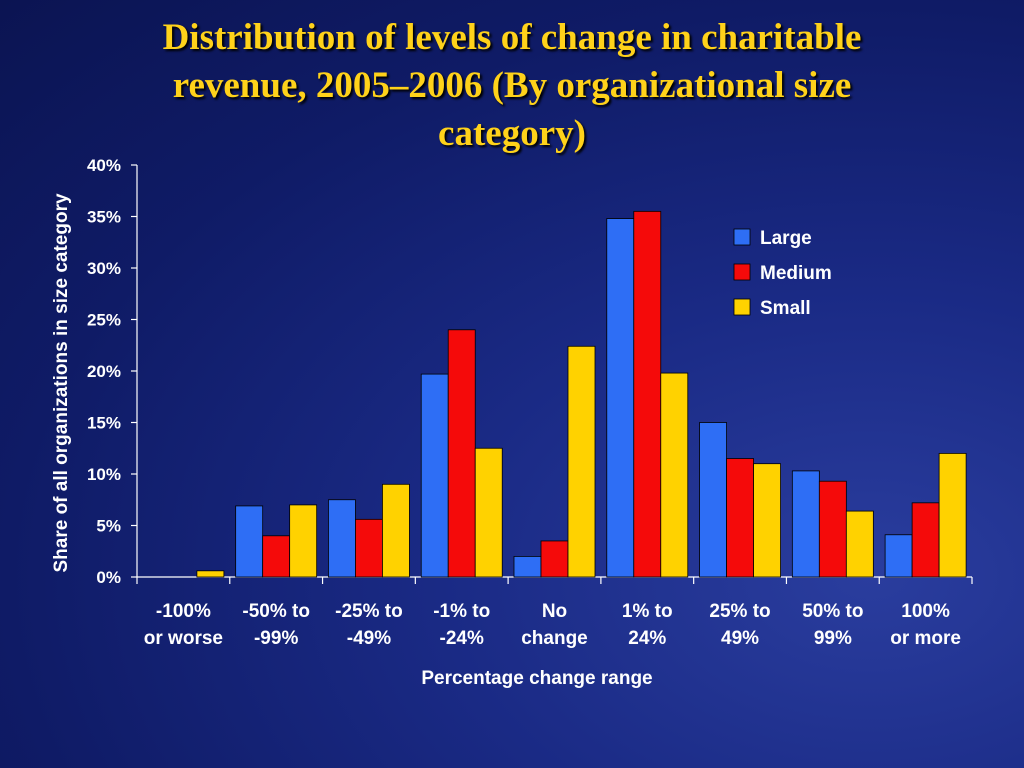  I want to click on y-tick-label: 35%, so click(104, 217).